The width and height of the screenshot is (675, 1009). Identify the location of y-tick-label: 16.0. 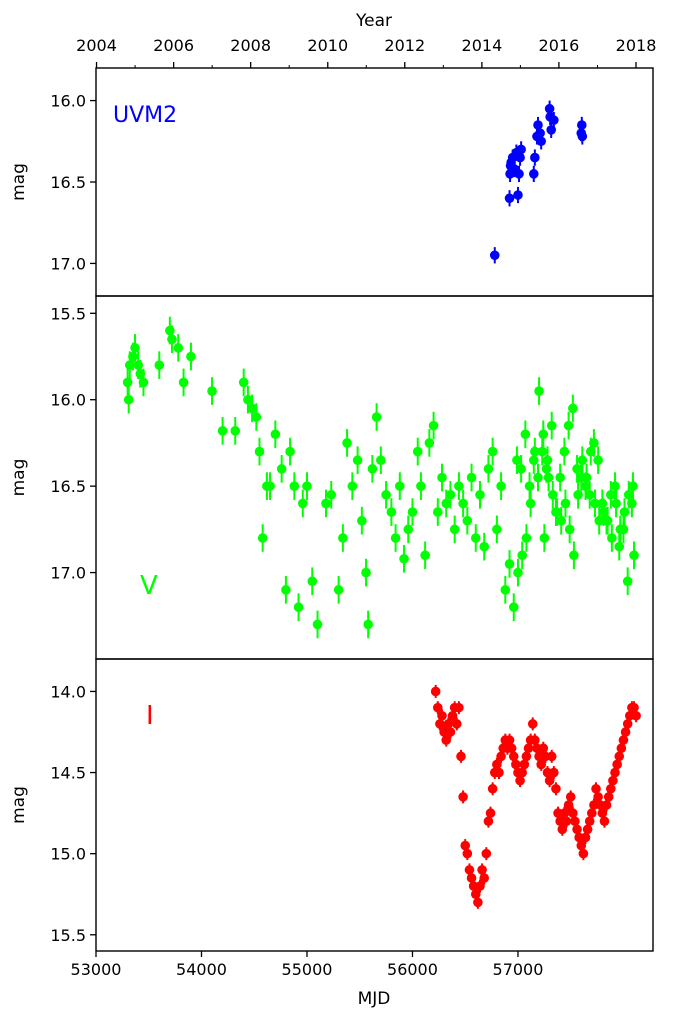
(68, 400).